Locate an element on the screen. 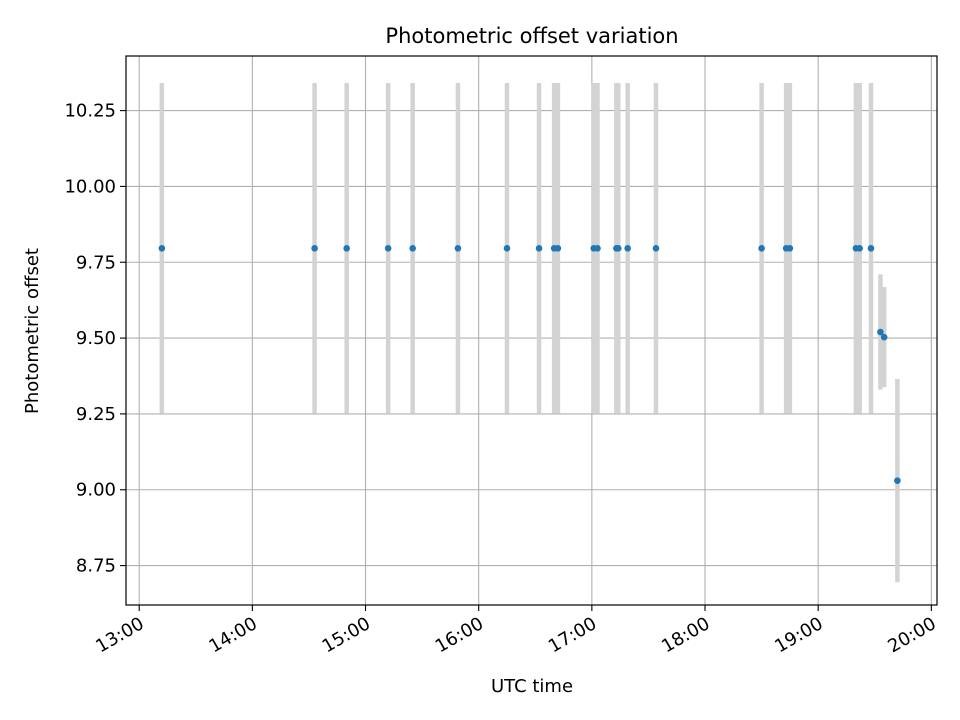 This screenshot has height=720, width=960. y-tick-label: 9.25 is located at coordinates (96, 414).